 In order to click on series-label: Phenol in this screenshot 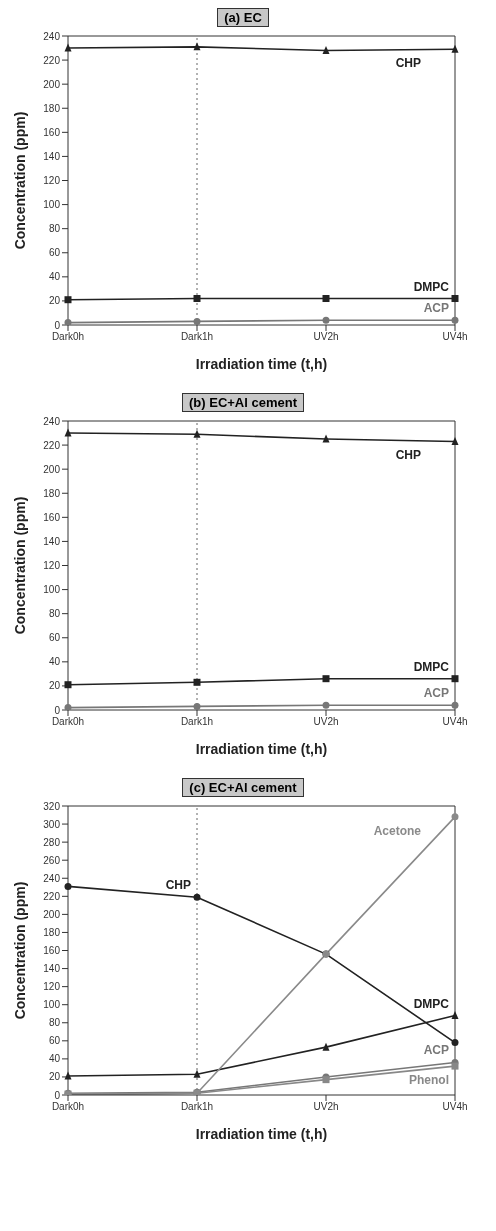, I will do `click(428, 1080)`.